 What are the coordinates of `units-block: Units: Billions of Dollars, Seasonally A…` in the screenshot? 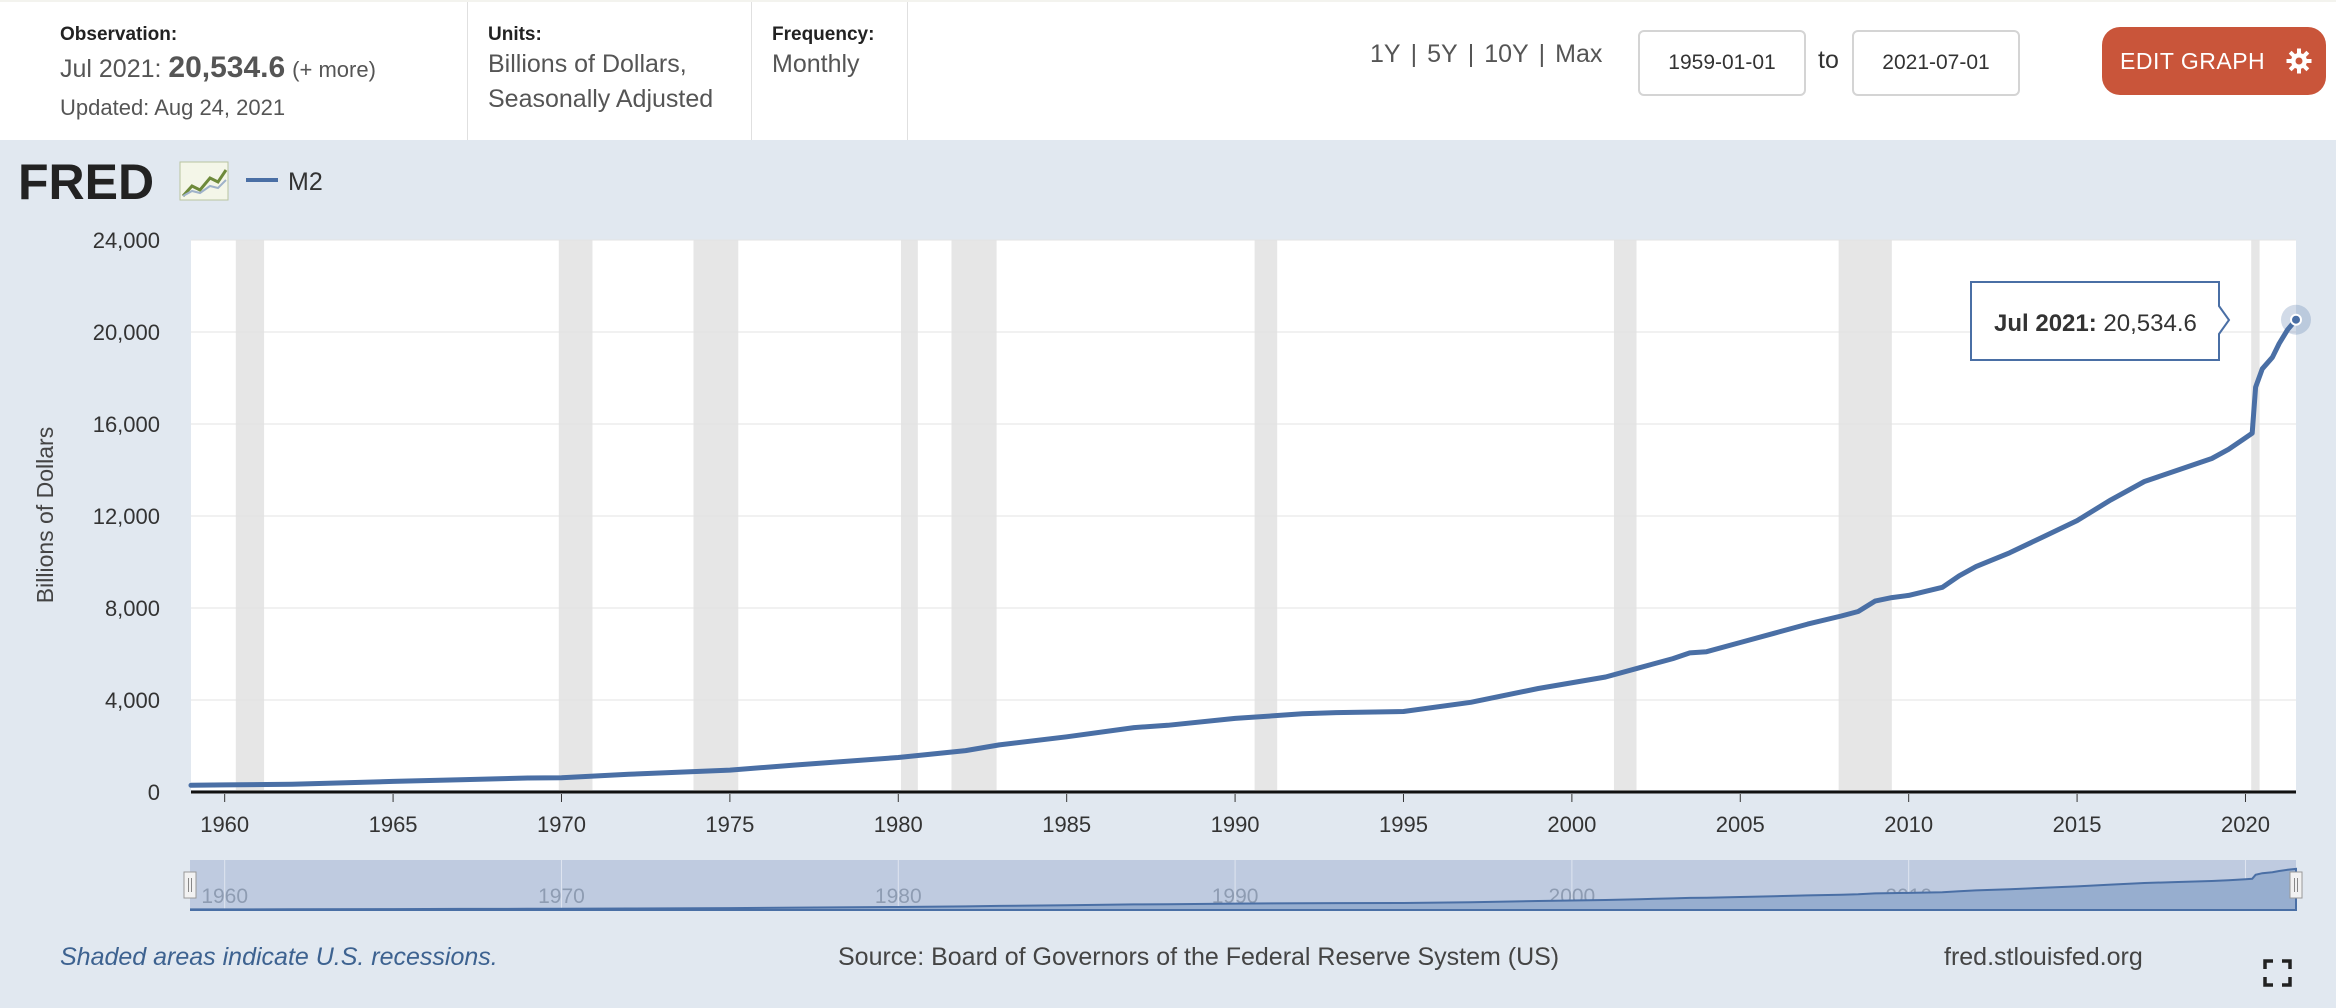 It's located at (610, 72).